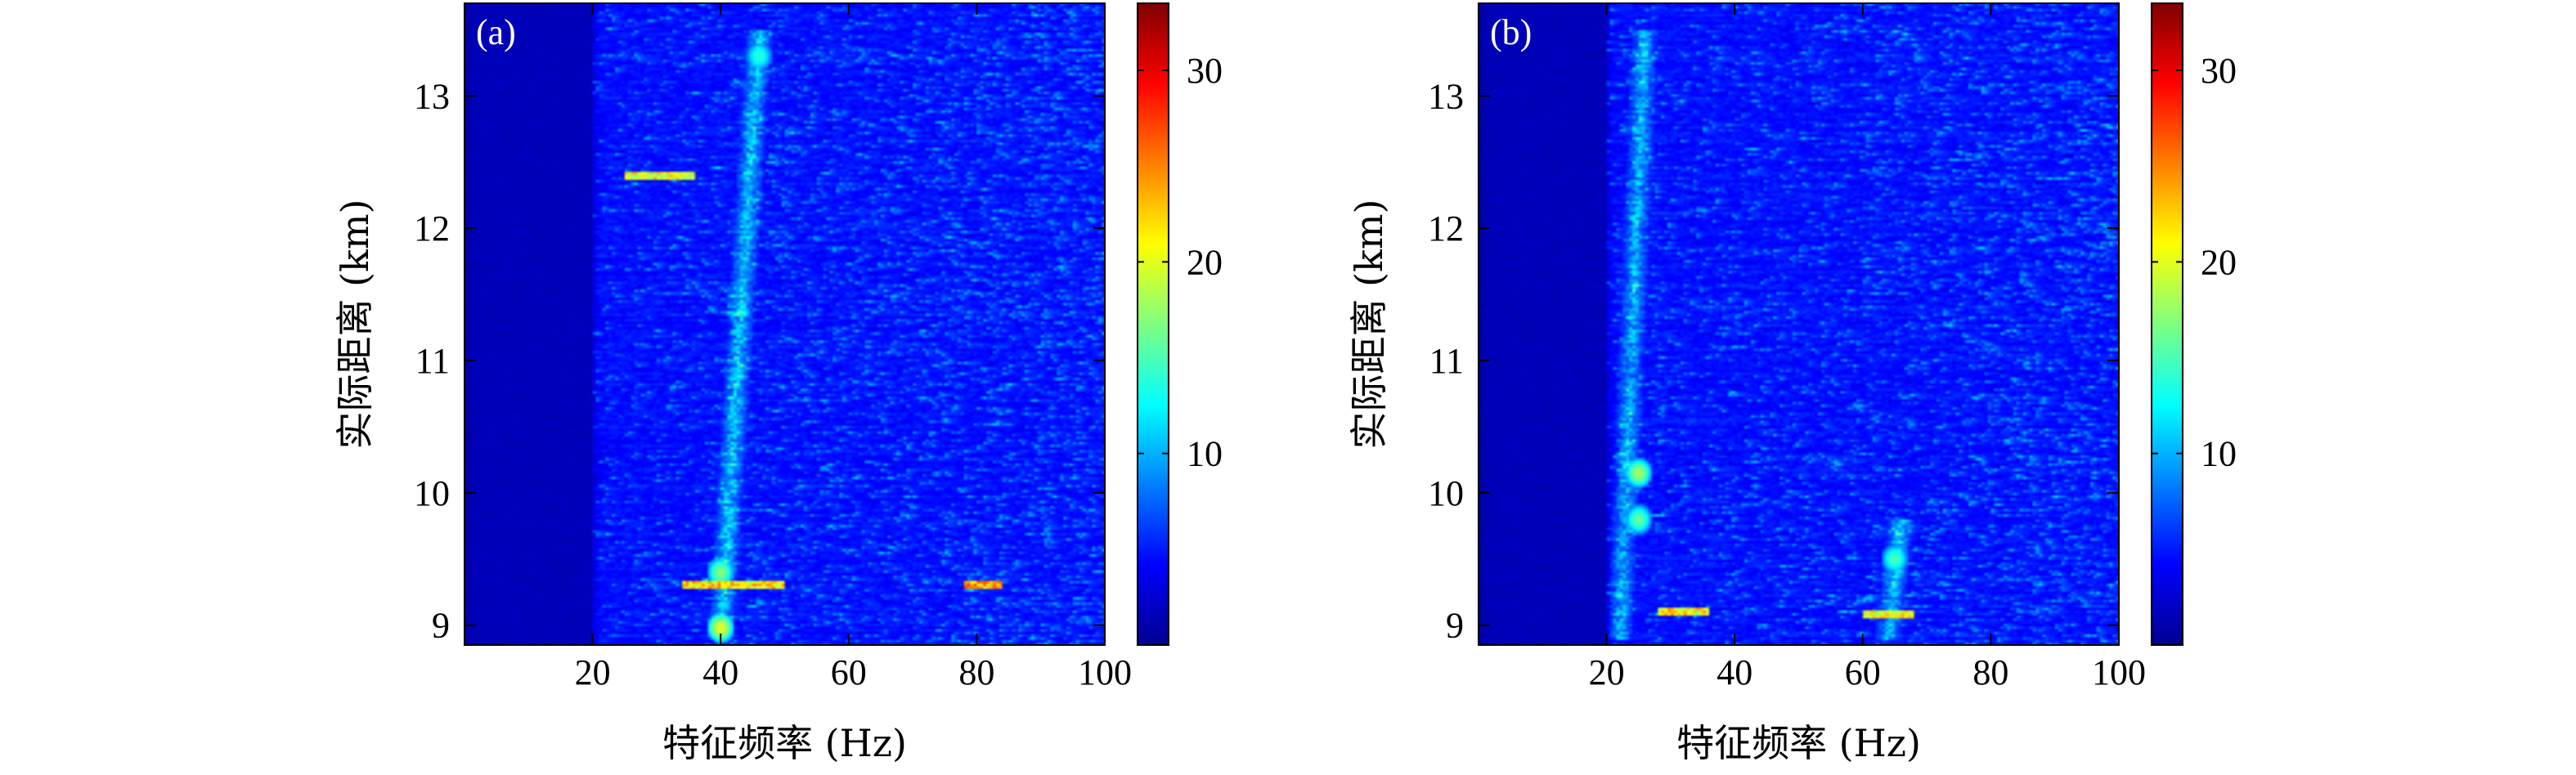 The width and height of the screenshot is (2576, 775). What do you see at coordinates (496, 32) in the screenshot?
I see `panel-label: (a)` at bounding box center [496, 32].